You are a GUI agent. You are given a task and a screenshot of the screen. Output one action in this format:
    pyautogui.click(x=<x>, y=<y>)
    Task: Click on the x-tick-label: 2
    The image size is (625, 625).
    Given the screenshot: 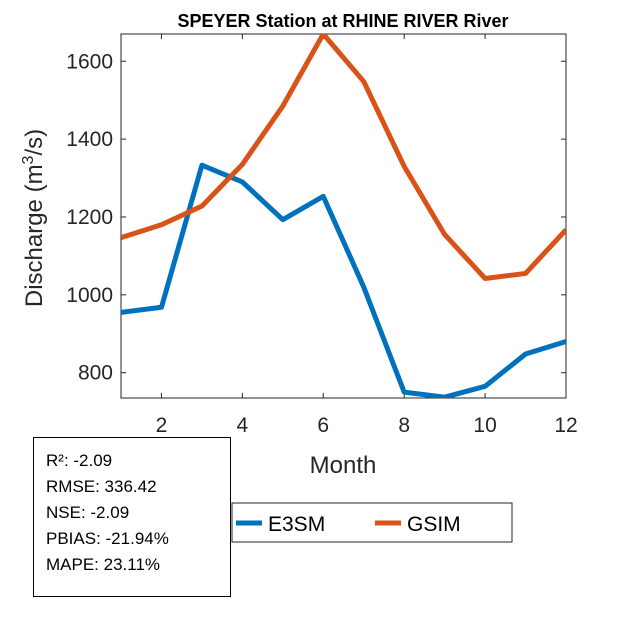 What is the action you would take?
    pyautogui.click(x=162, y=425)
    